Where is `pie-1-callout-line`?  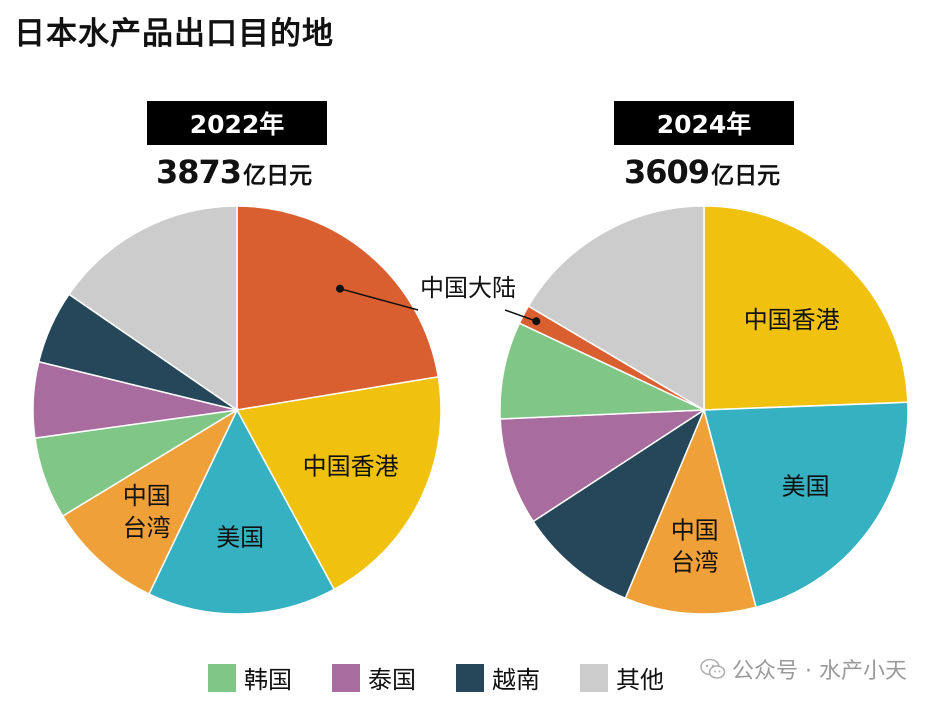 pie-1-callout-line is located at coordinates (520, 315).